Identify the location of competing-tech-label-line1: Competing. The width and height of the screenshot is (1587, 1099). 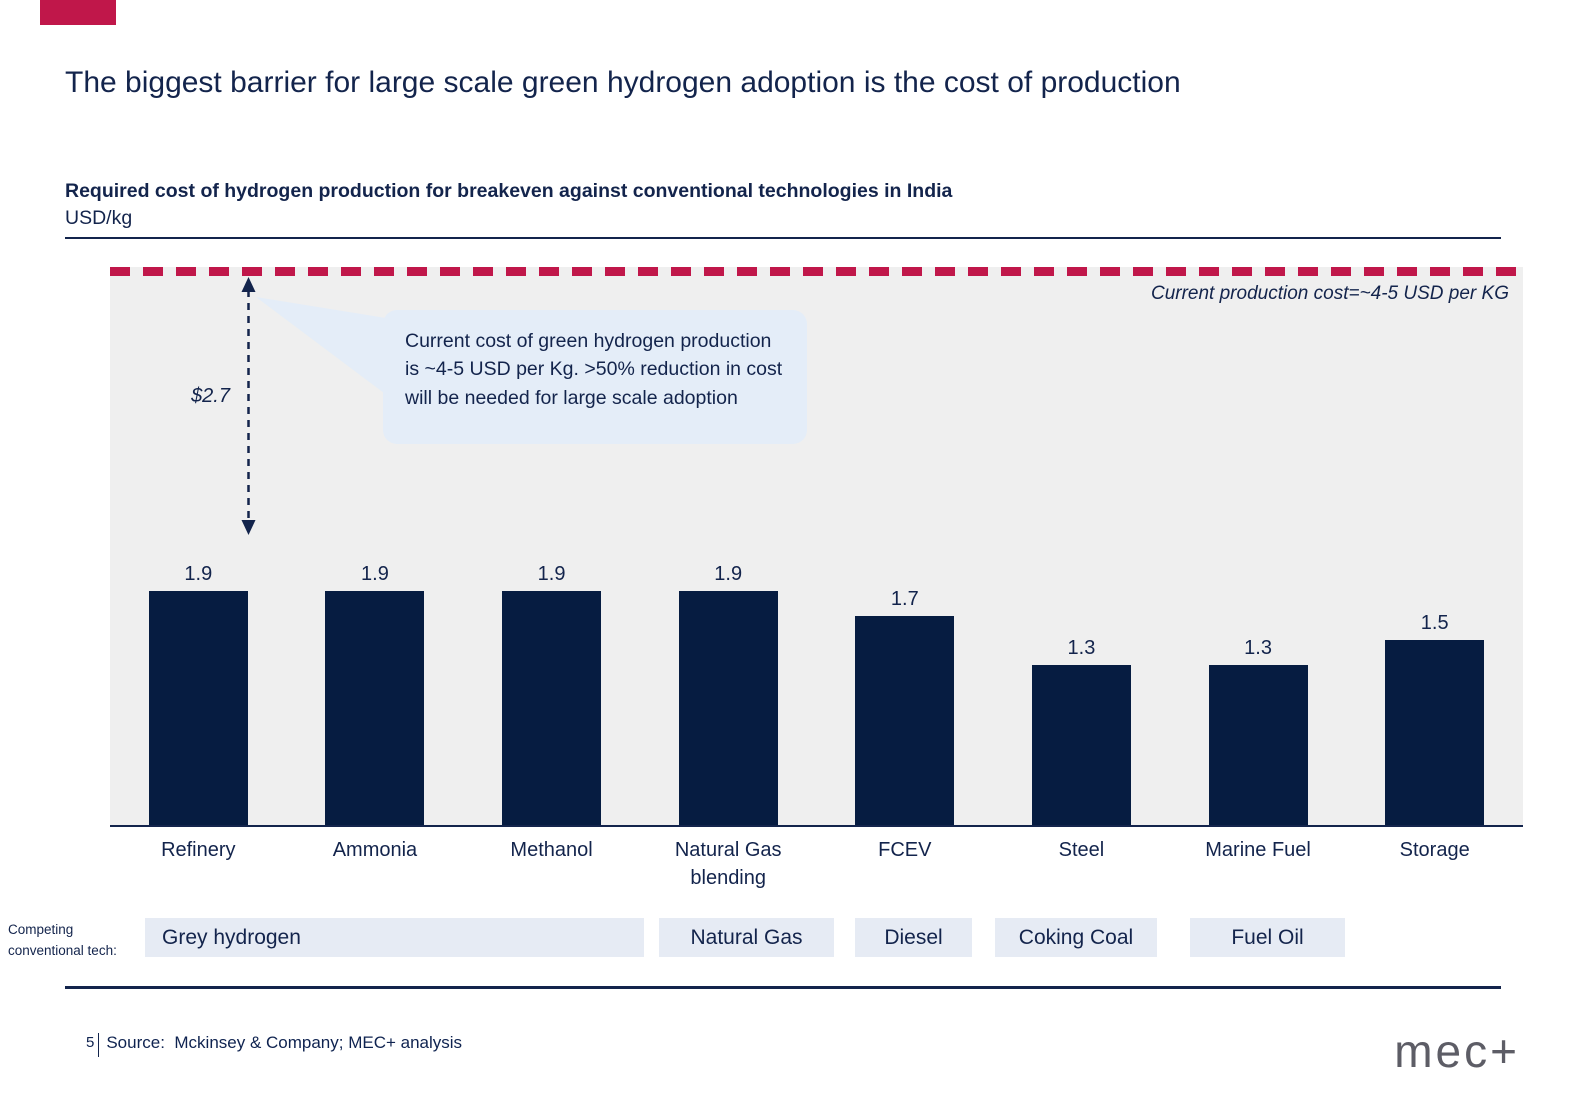
(41, 929).